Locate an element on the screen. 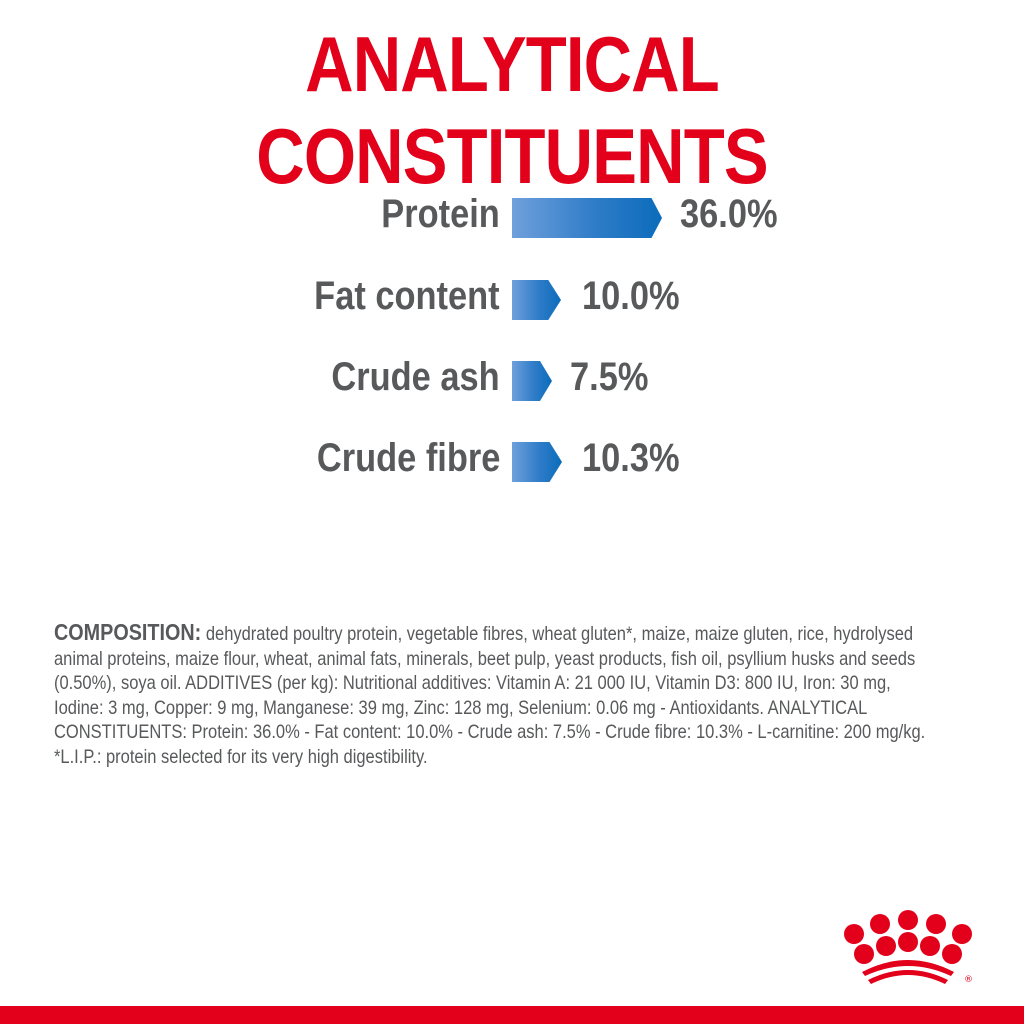 This screenshot has height=1024, width=1024. chart-row-crude-fibre: Crude fibre 10.3% is located at coordinates (512, 460).